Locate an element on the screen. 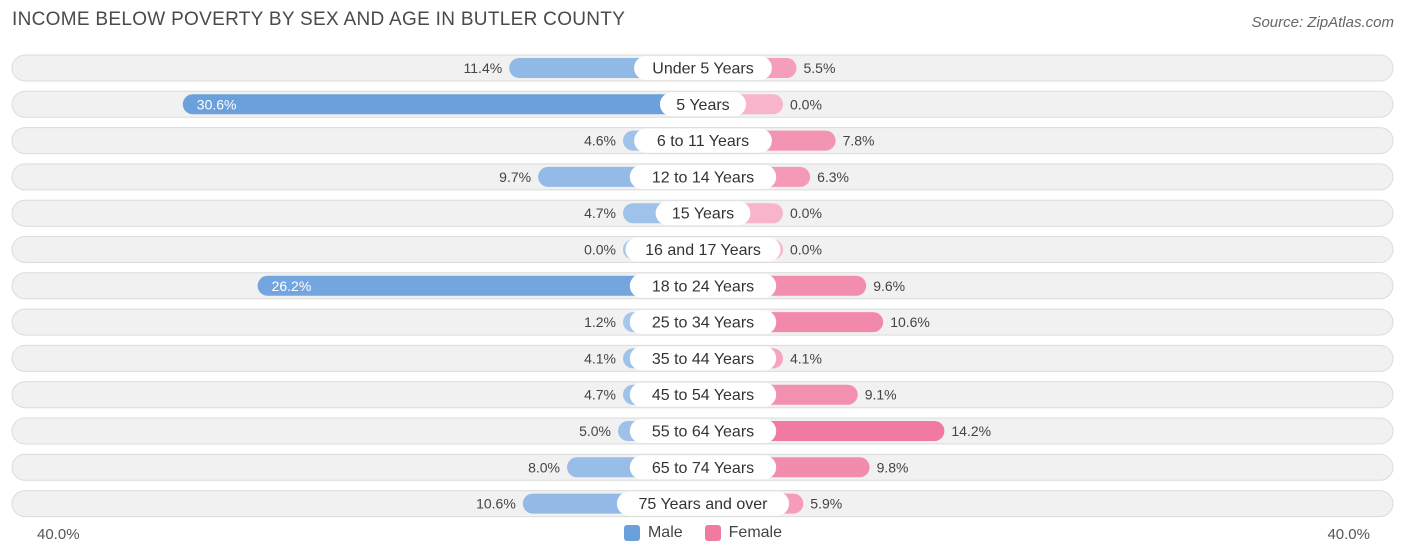  value-label-female: 14.2% is located at coordinates (971, 431).